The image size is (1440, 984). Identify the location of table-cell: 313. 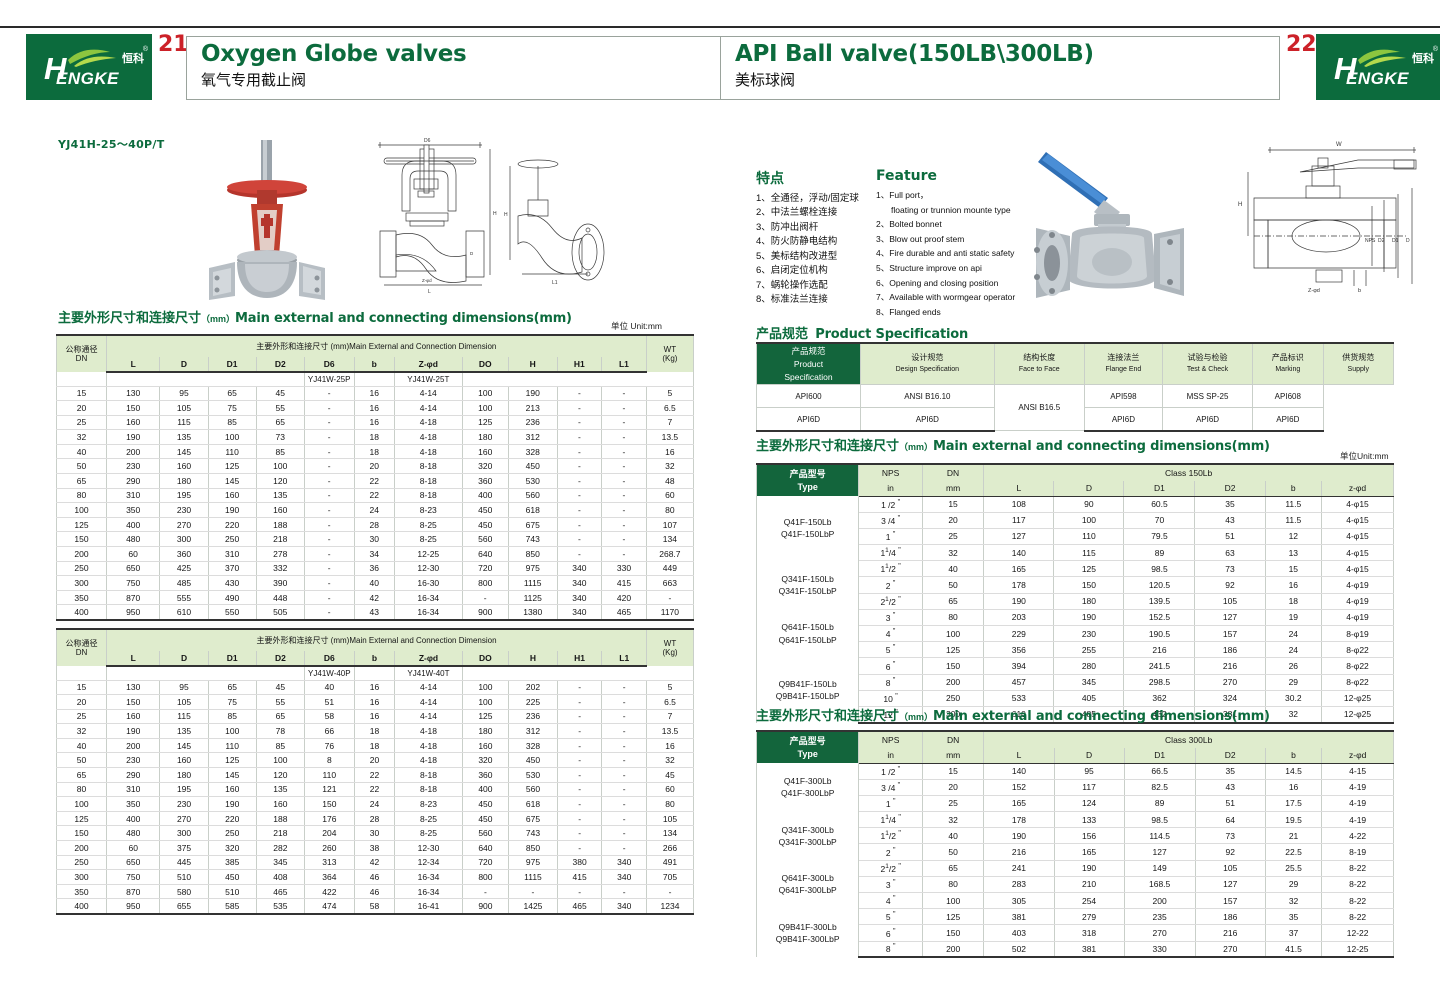
(329, 863).